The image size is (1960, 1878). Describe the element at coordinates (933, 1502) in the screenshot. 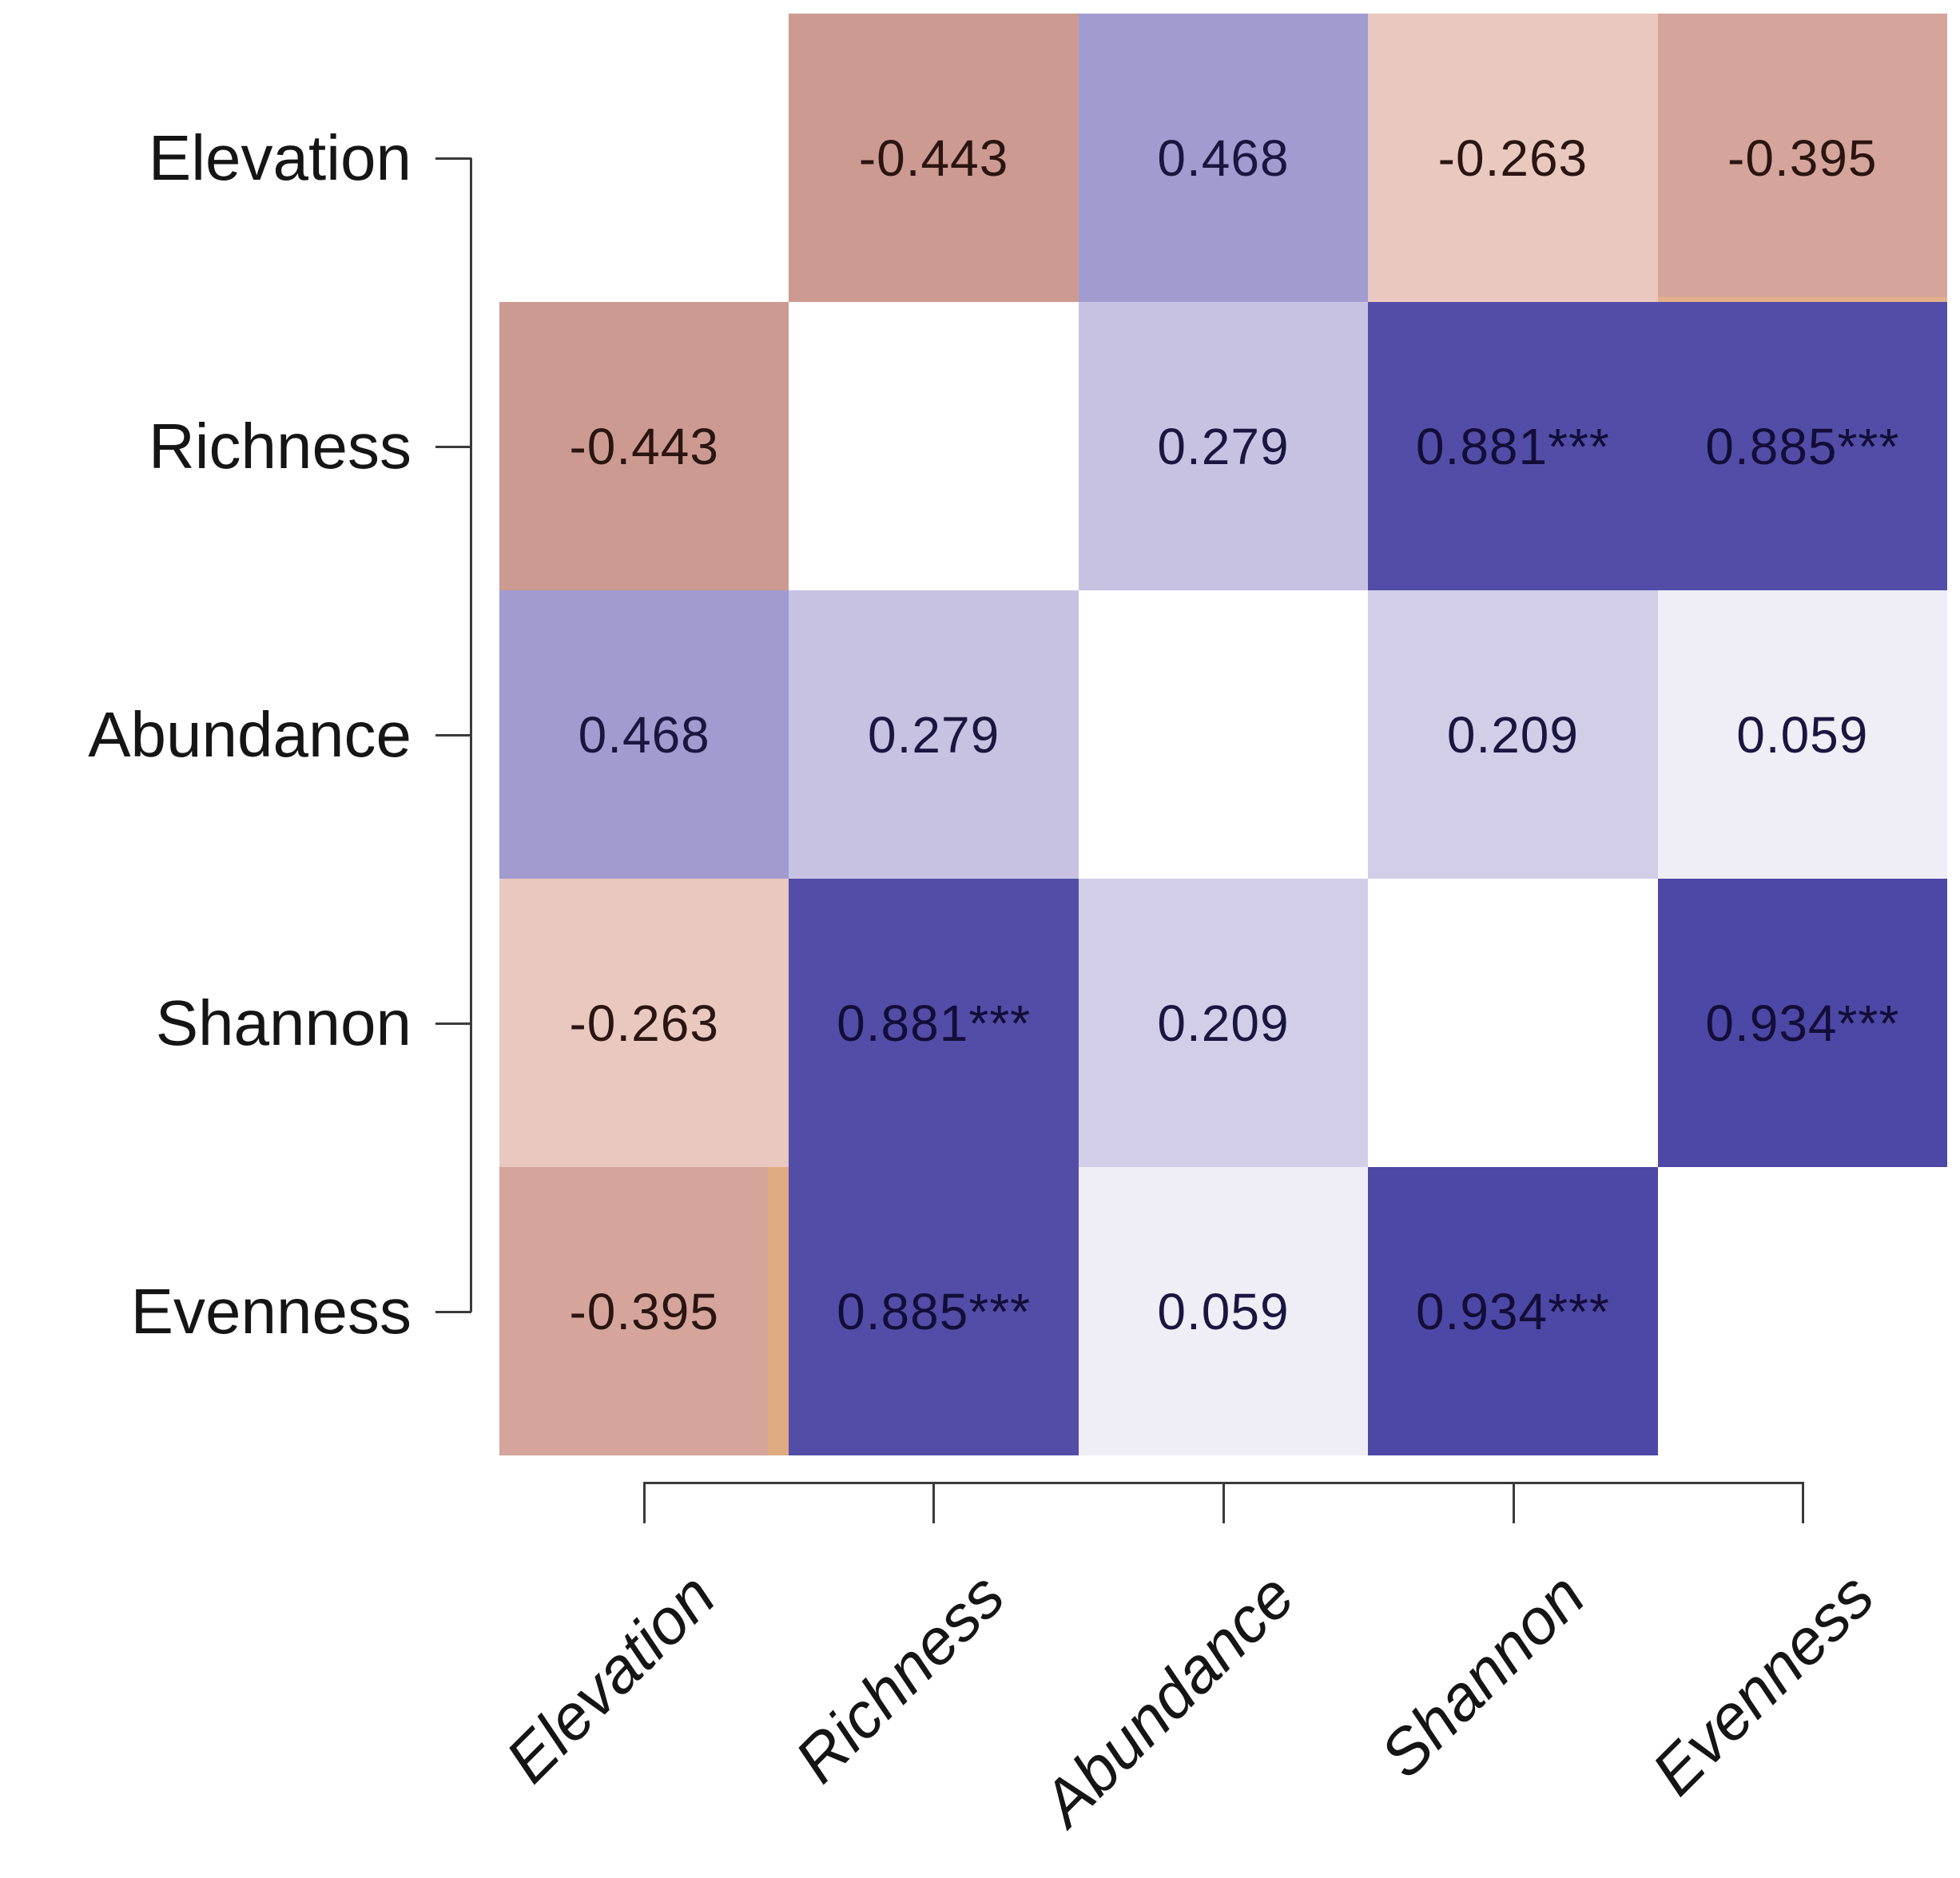

I see `x-axis-tick-richness` at that location.